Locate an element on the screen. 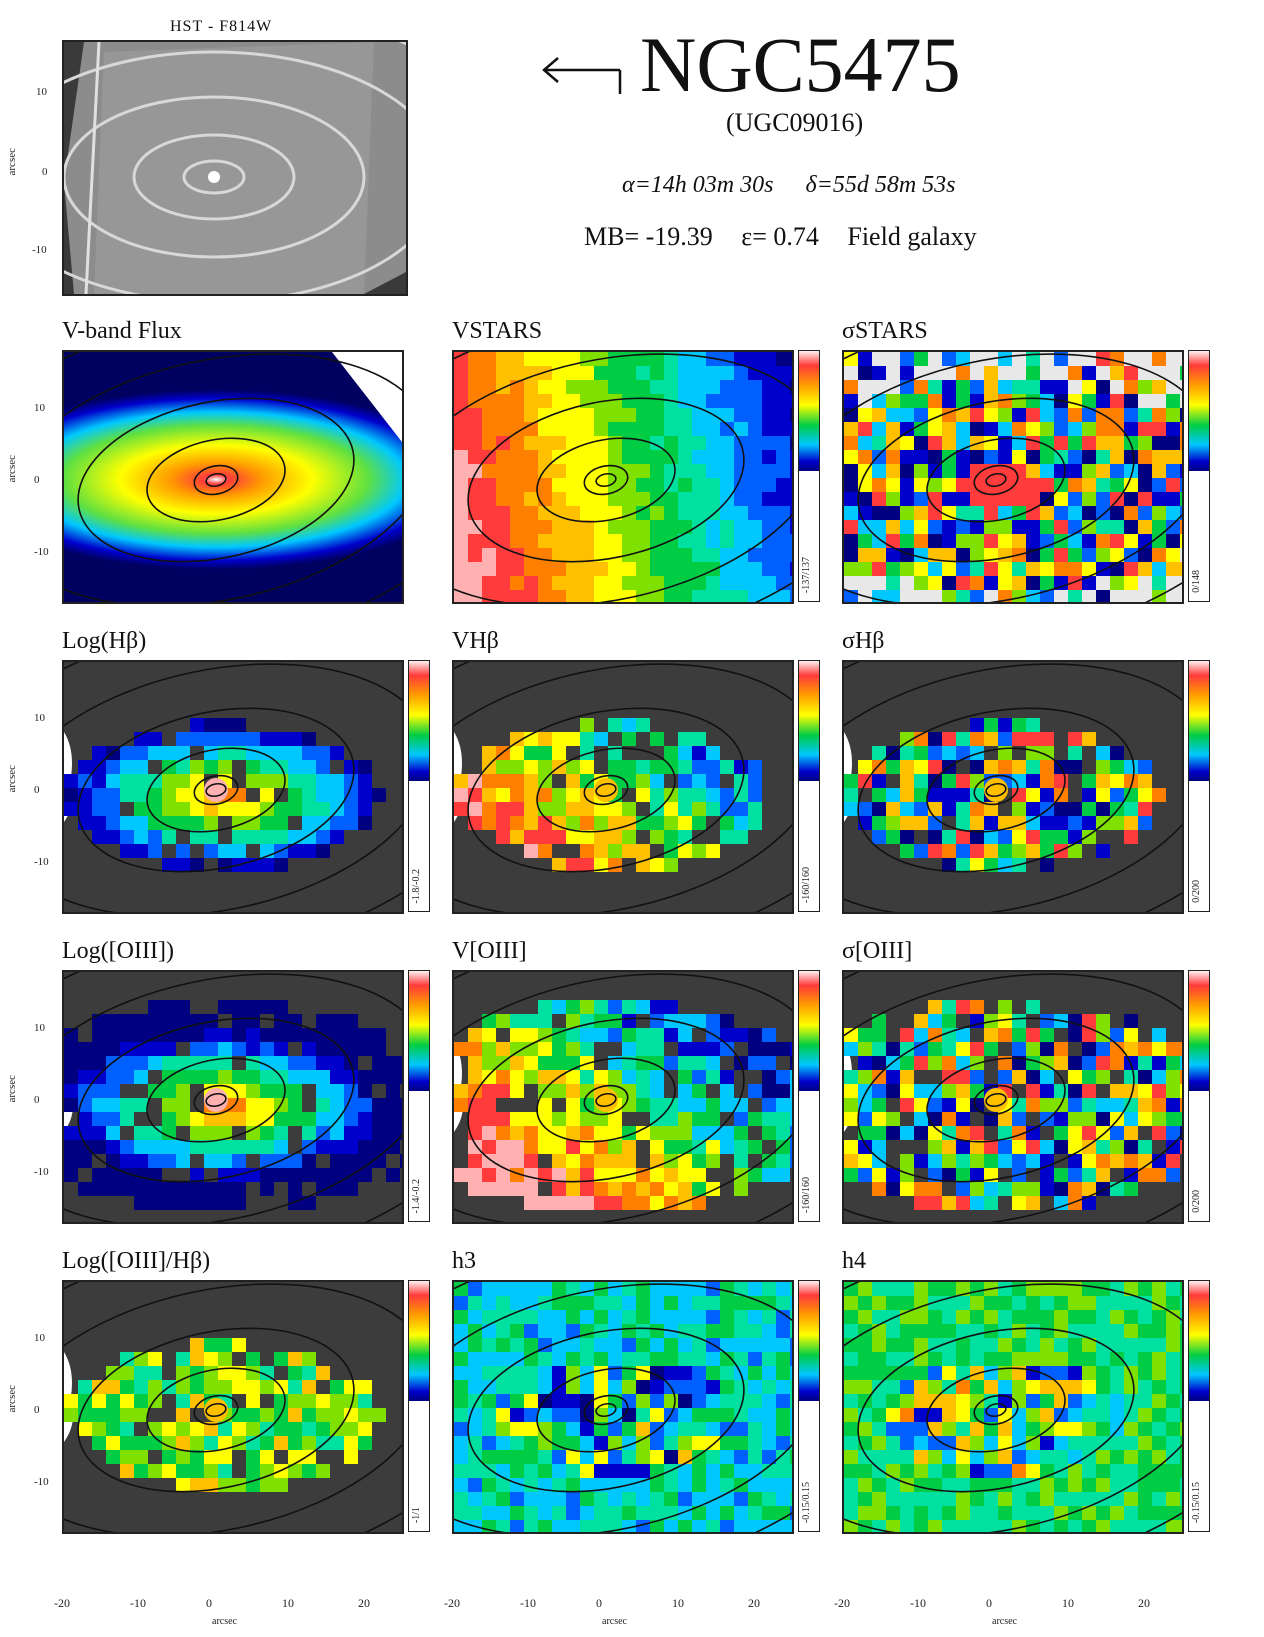  panel-title: Log([OIII]/Hβ) is located at coordinates (136, 1261).